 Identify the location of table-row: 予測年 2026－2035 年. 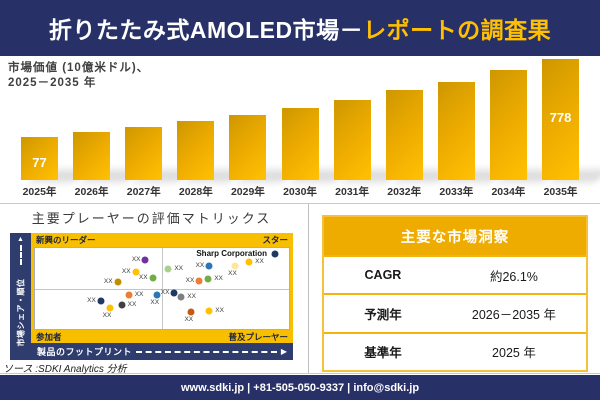
(455, 312).